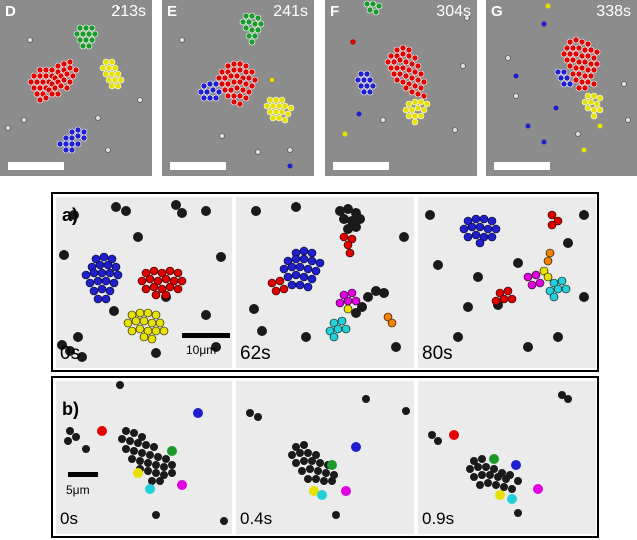 The width and height of the screenshot is (637, 540). I want to click on microscopy-image-d, so click(76, 88).